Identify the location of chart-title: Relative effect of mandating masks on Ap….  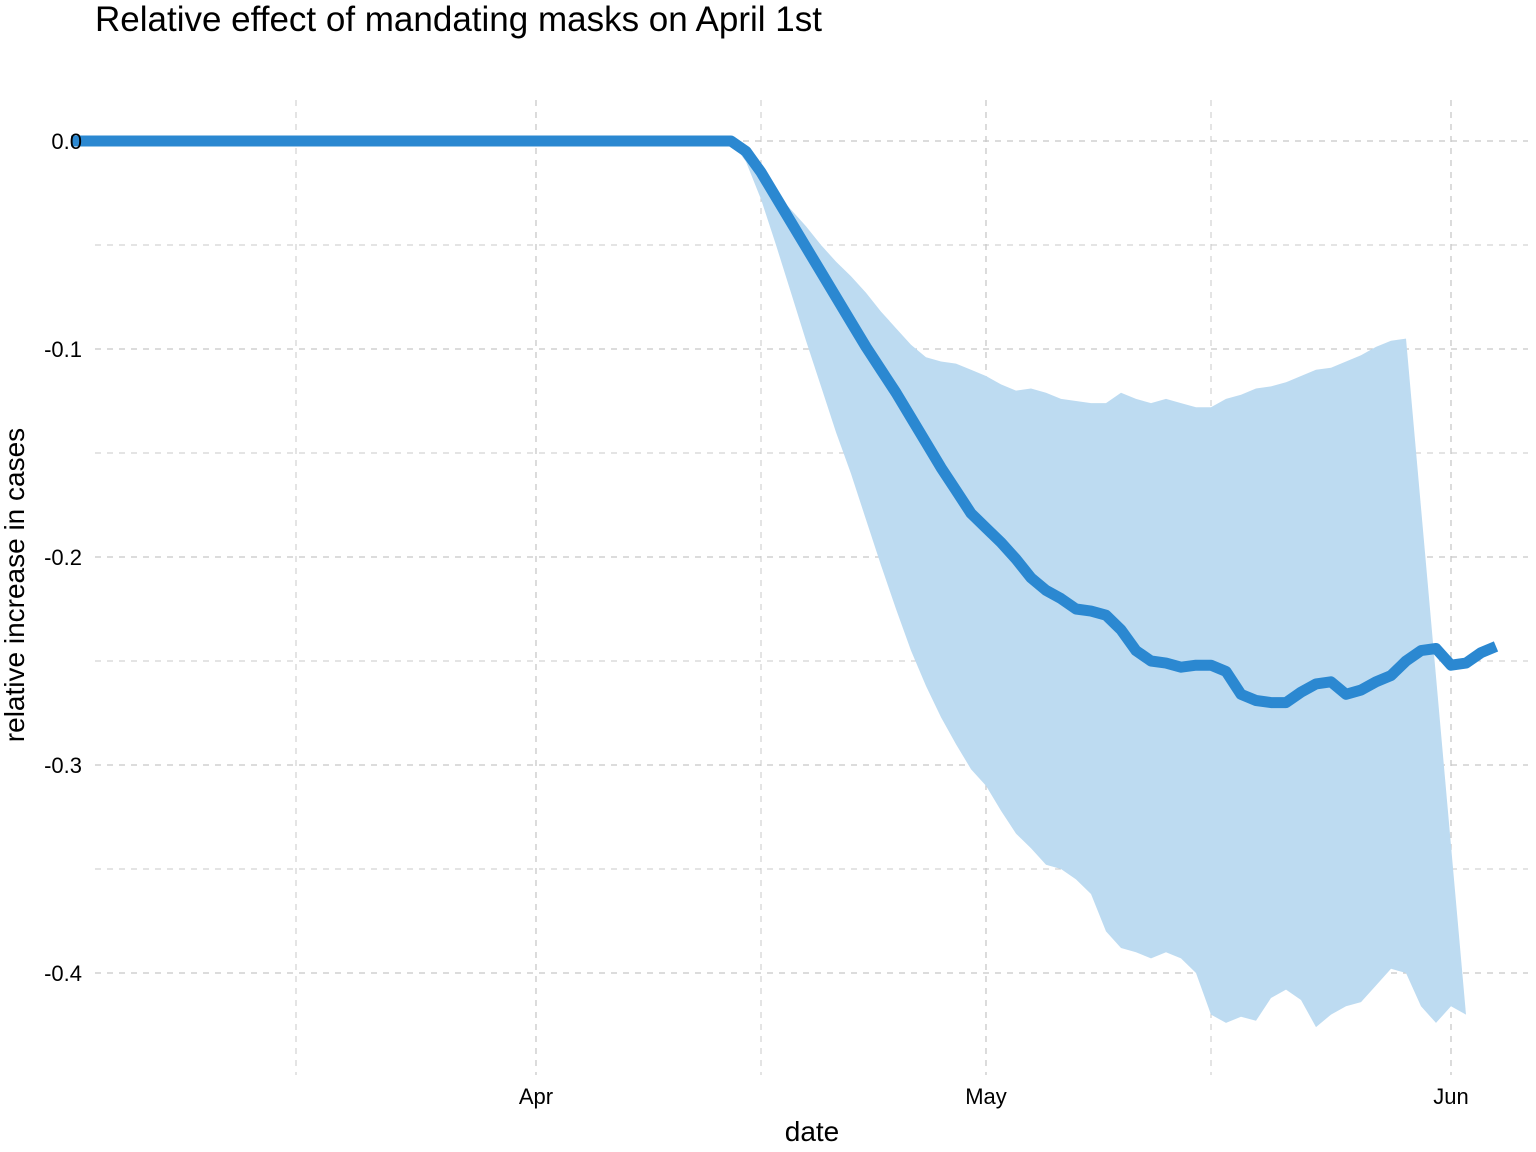
(458, 19).